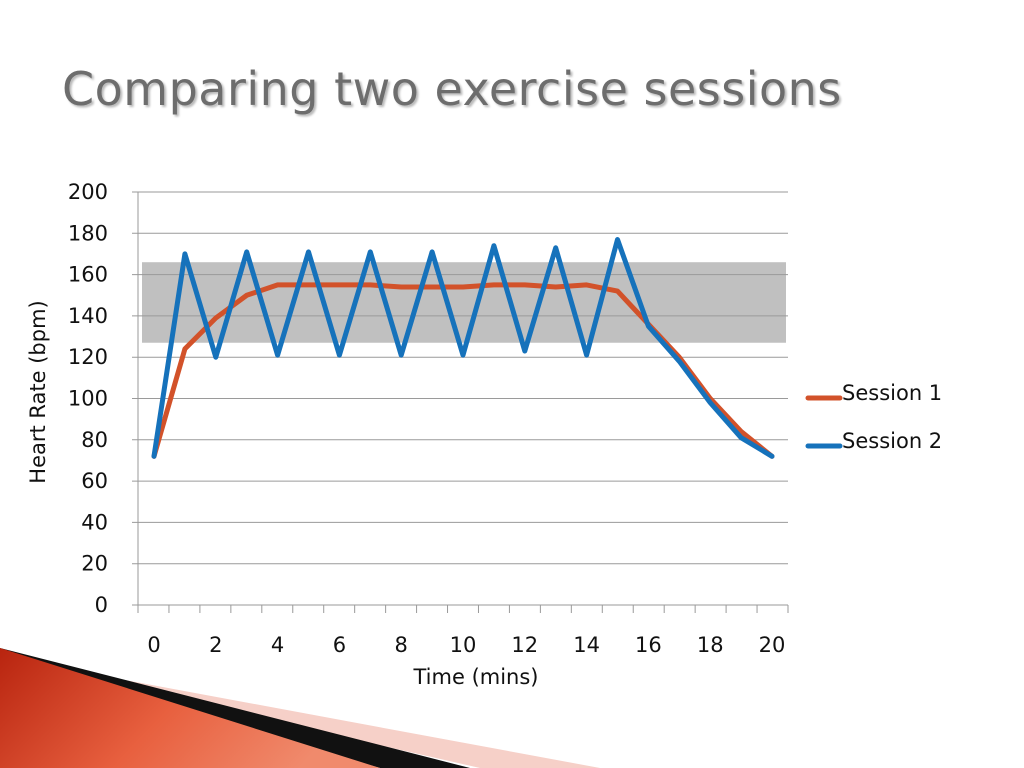 Image resolution: width=1024 pixels, height=768 pixels. What do you see at coordinates (38, 391) in the screenshot?
I see `y-axis-title: Heart Rate (bpm)` at bounding box center [38, 391].